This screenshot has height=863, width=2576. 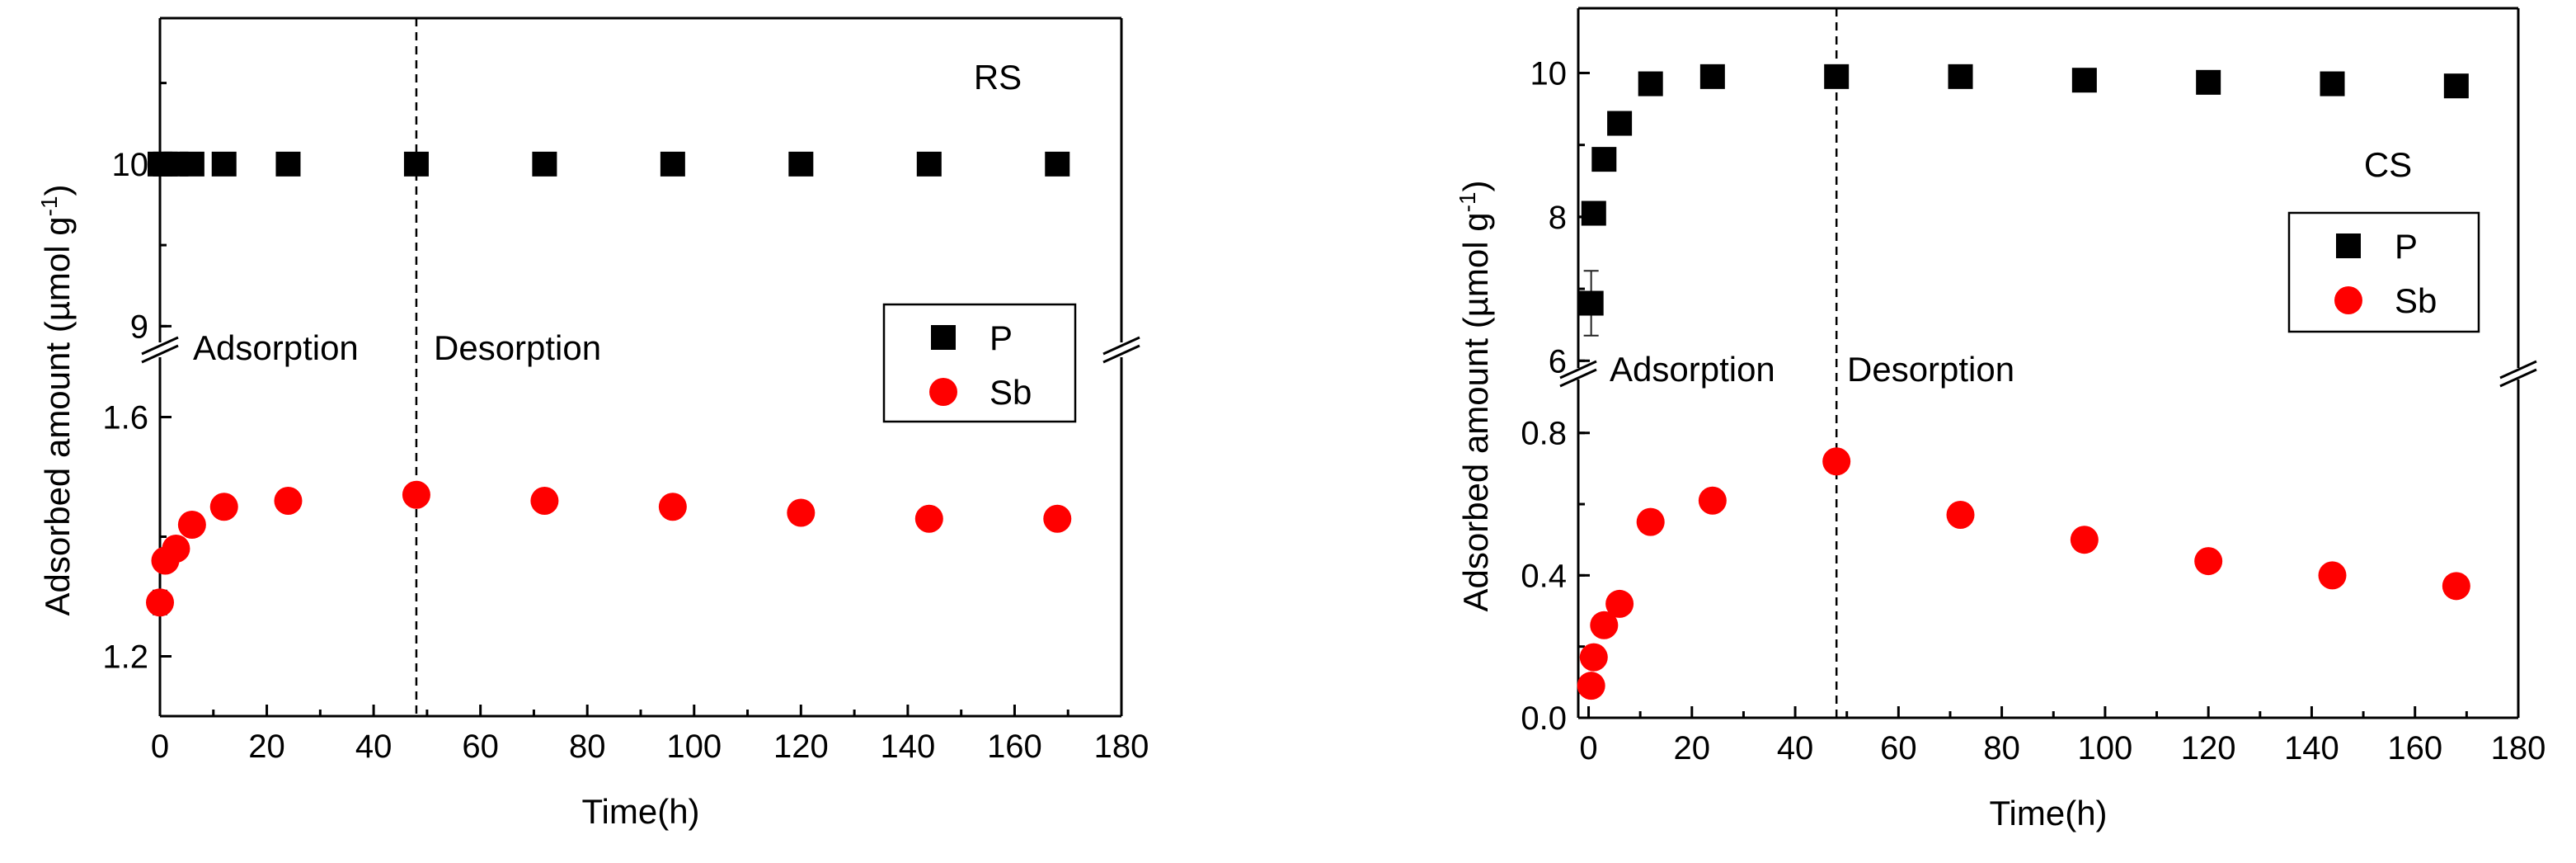 What do you see at coordinates (2048, 813) in the screenshot?
I see `x-axis-title-cs: Time(h)` at bounding box center [2048, 813].